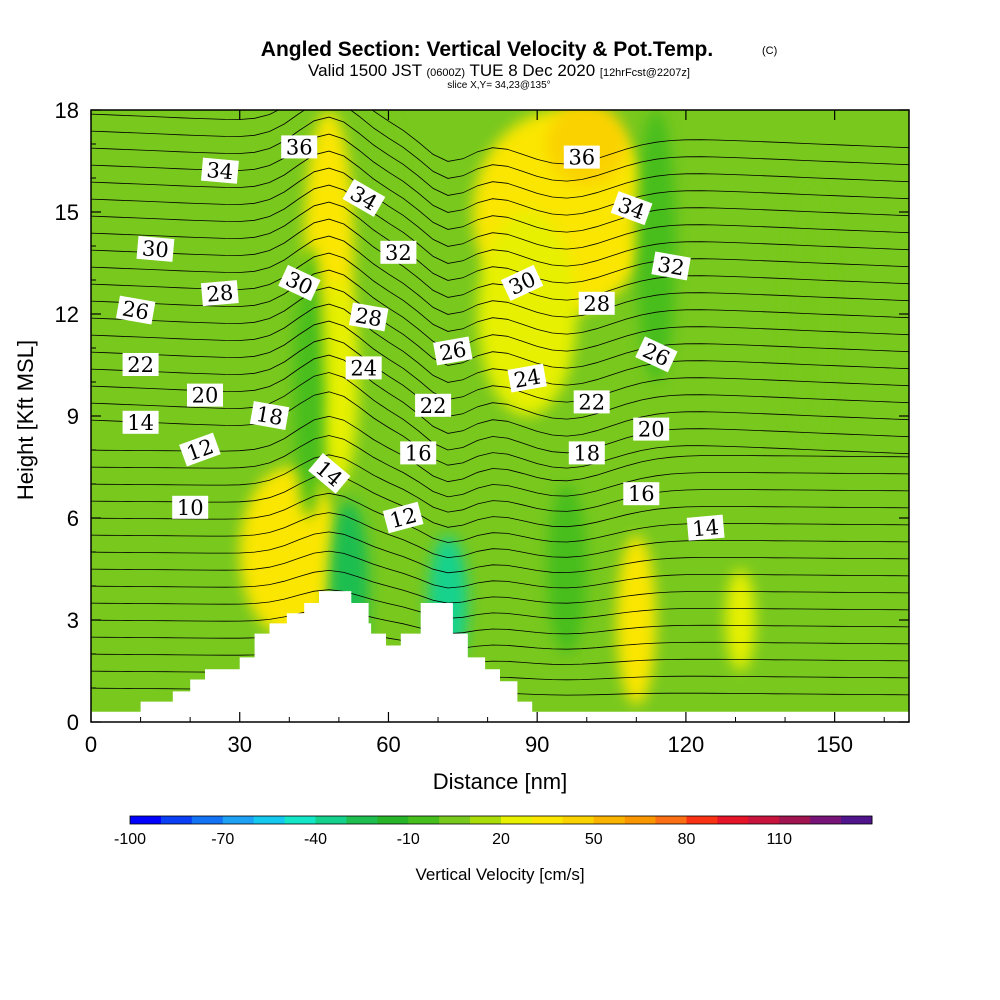 Image resolution: width=1000 pixels, height=1000 pixels. I want to click on y-tick-label: 18, so click(67, 110).